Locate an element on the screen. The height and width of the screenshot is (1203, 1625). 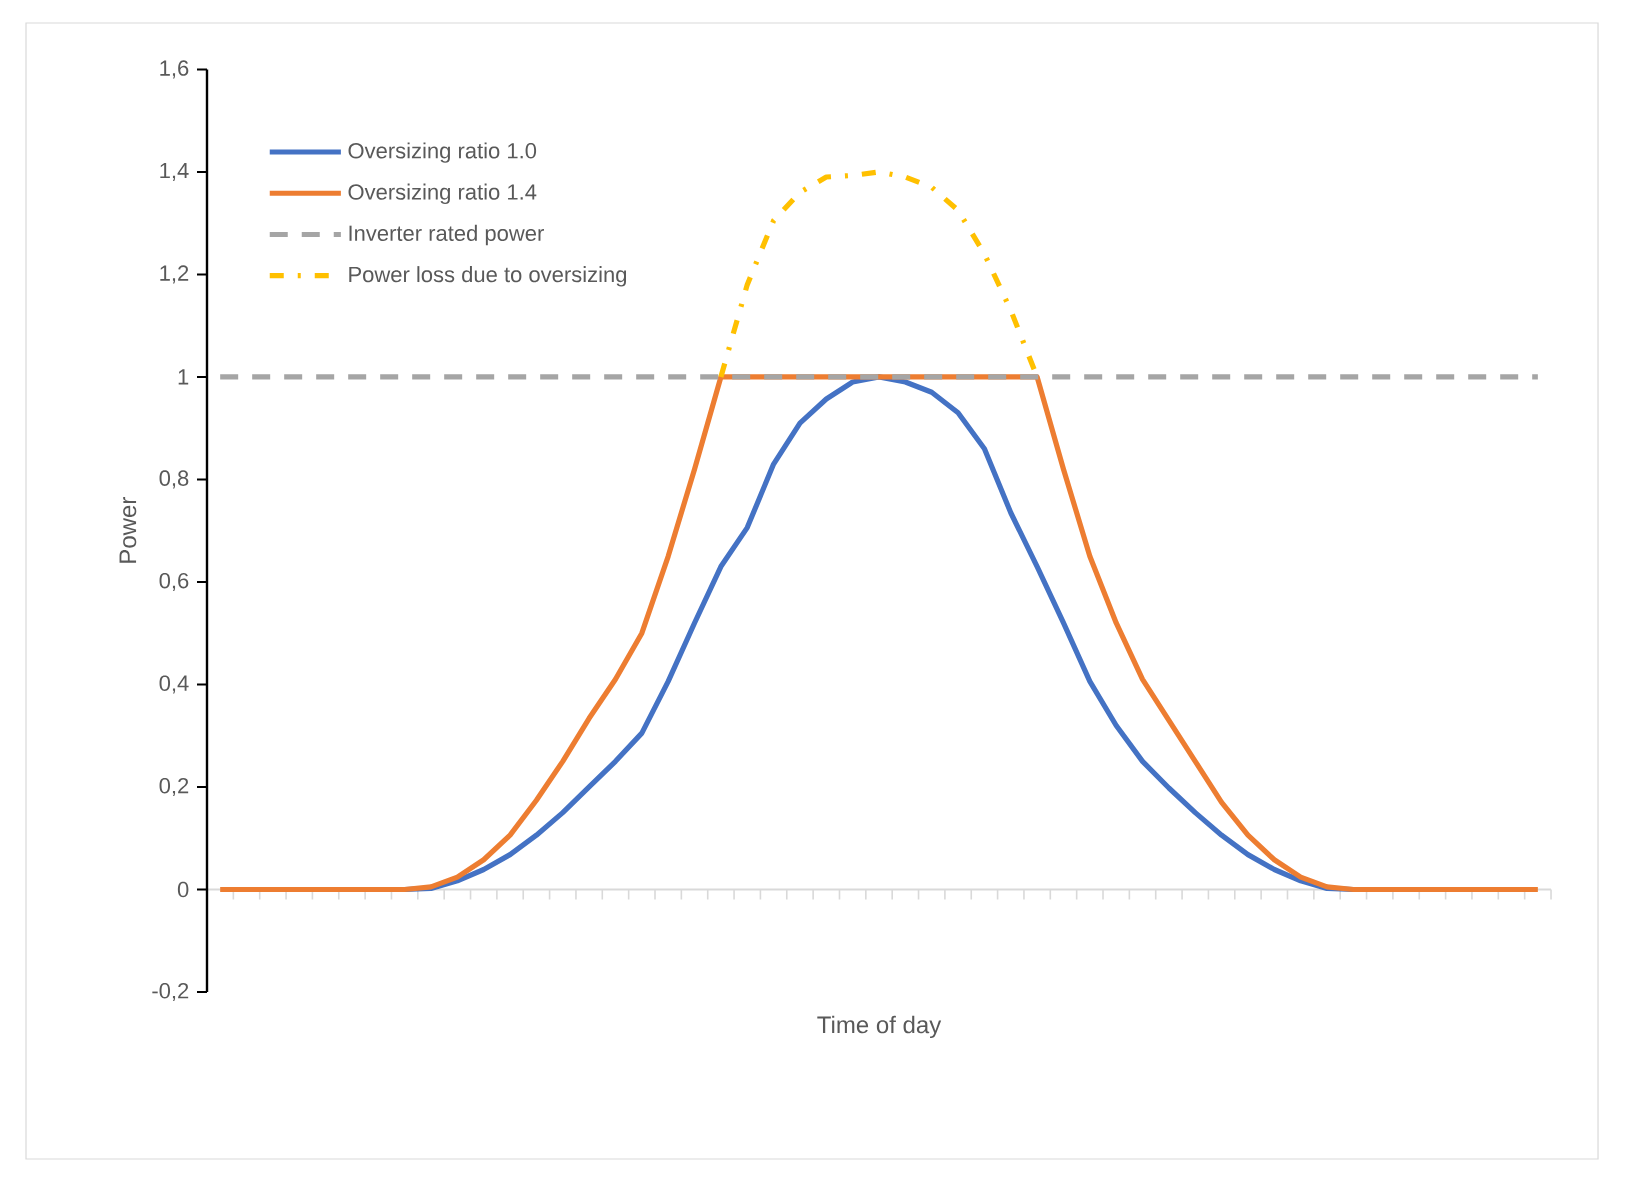
y-tick-label: 0 is located at coordinates (183, 889).